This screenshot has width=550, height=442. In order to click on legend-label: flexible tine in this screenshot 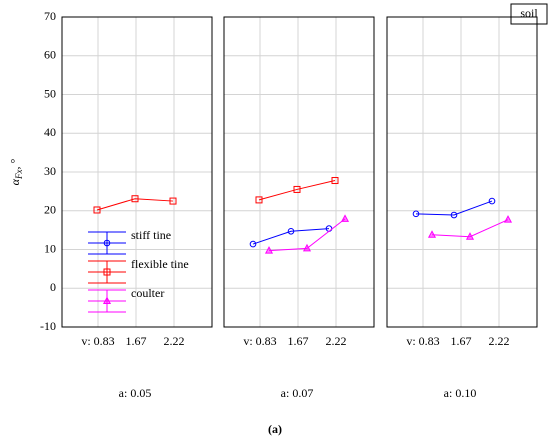, I will do `click(160, 264)`.